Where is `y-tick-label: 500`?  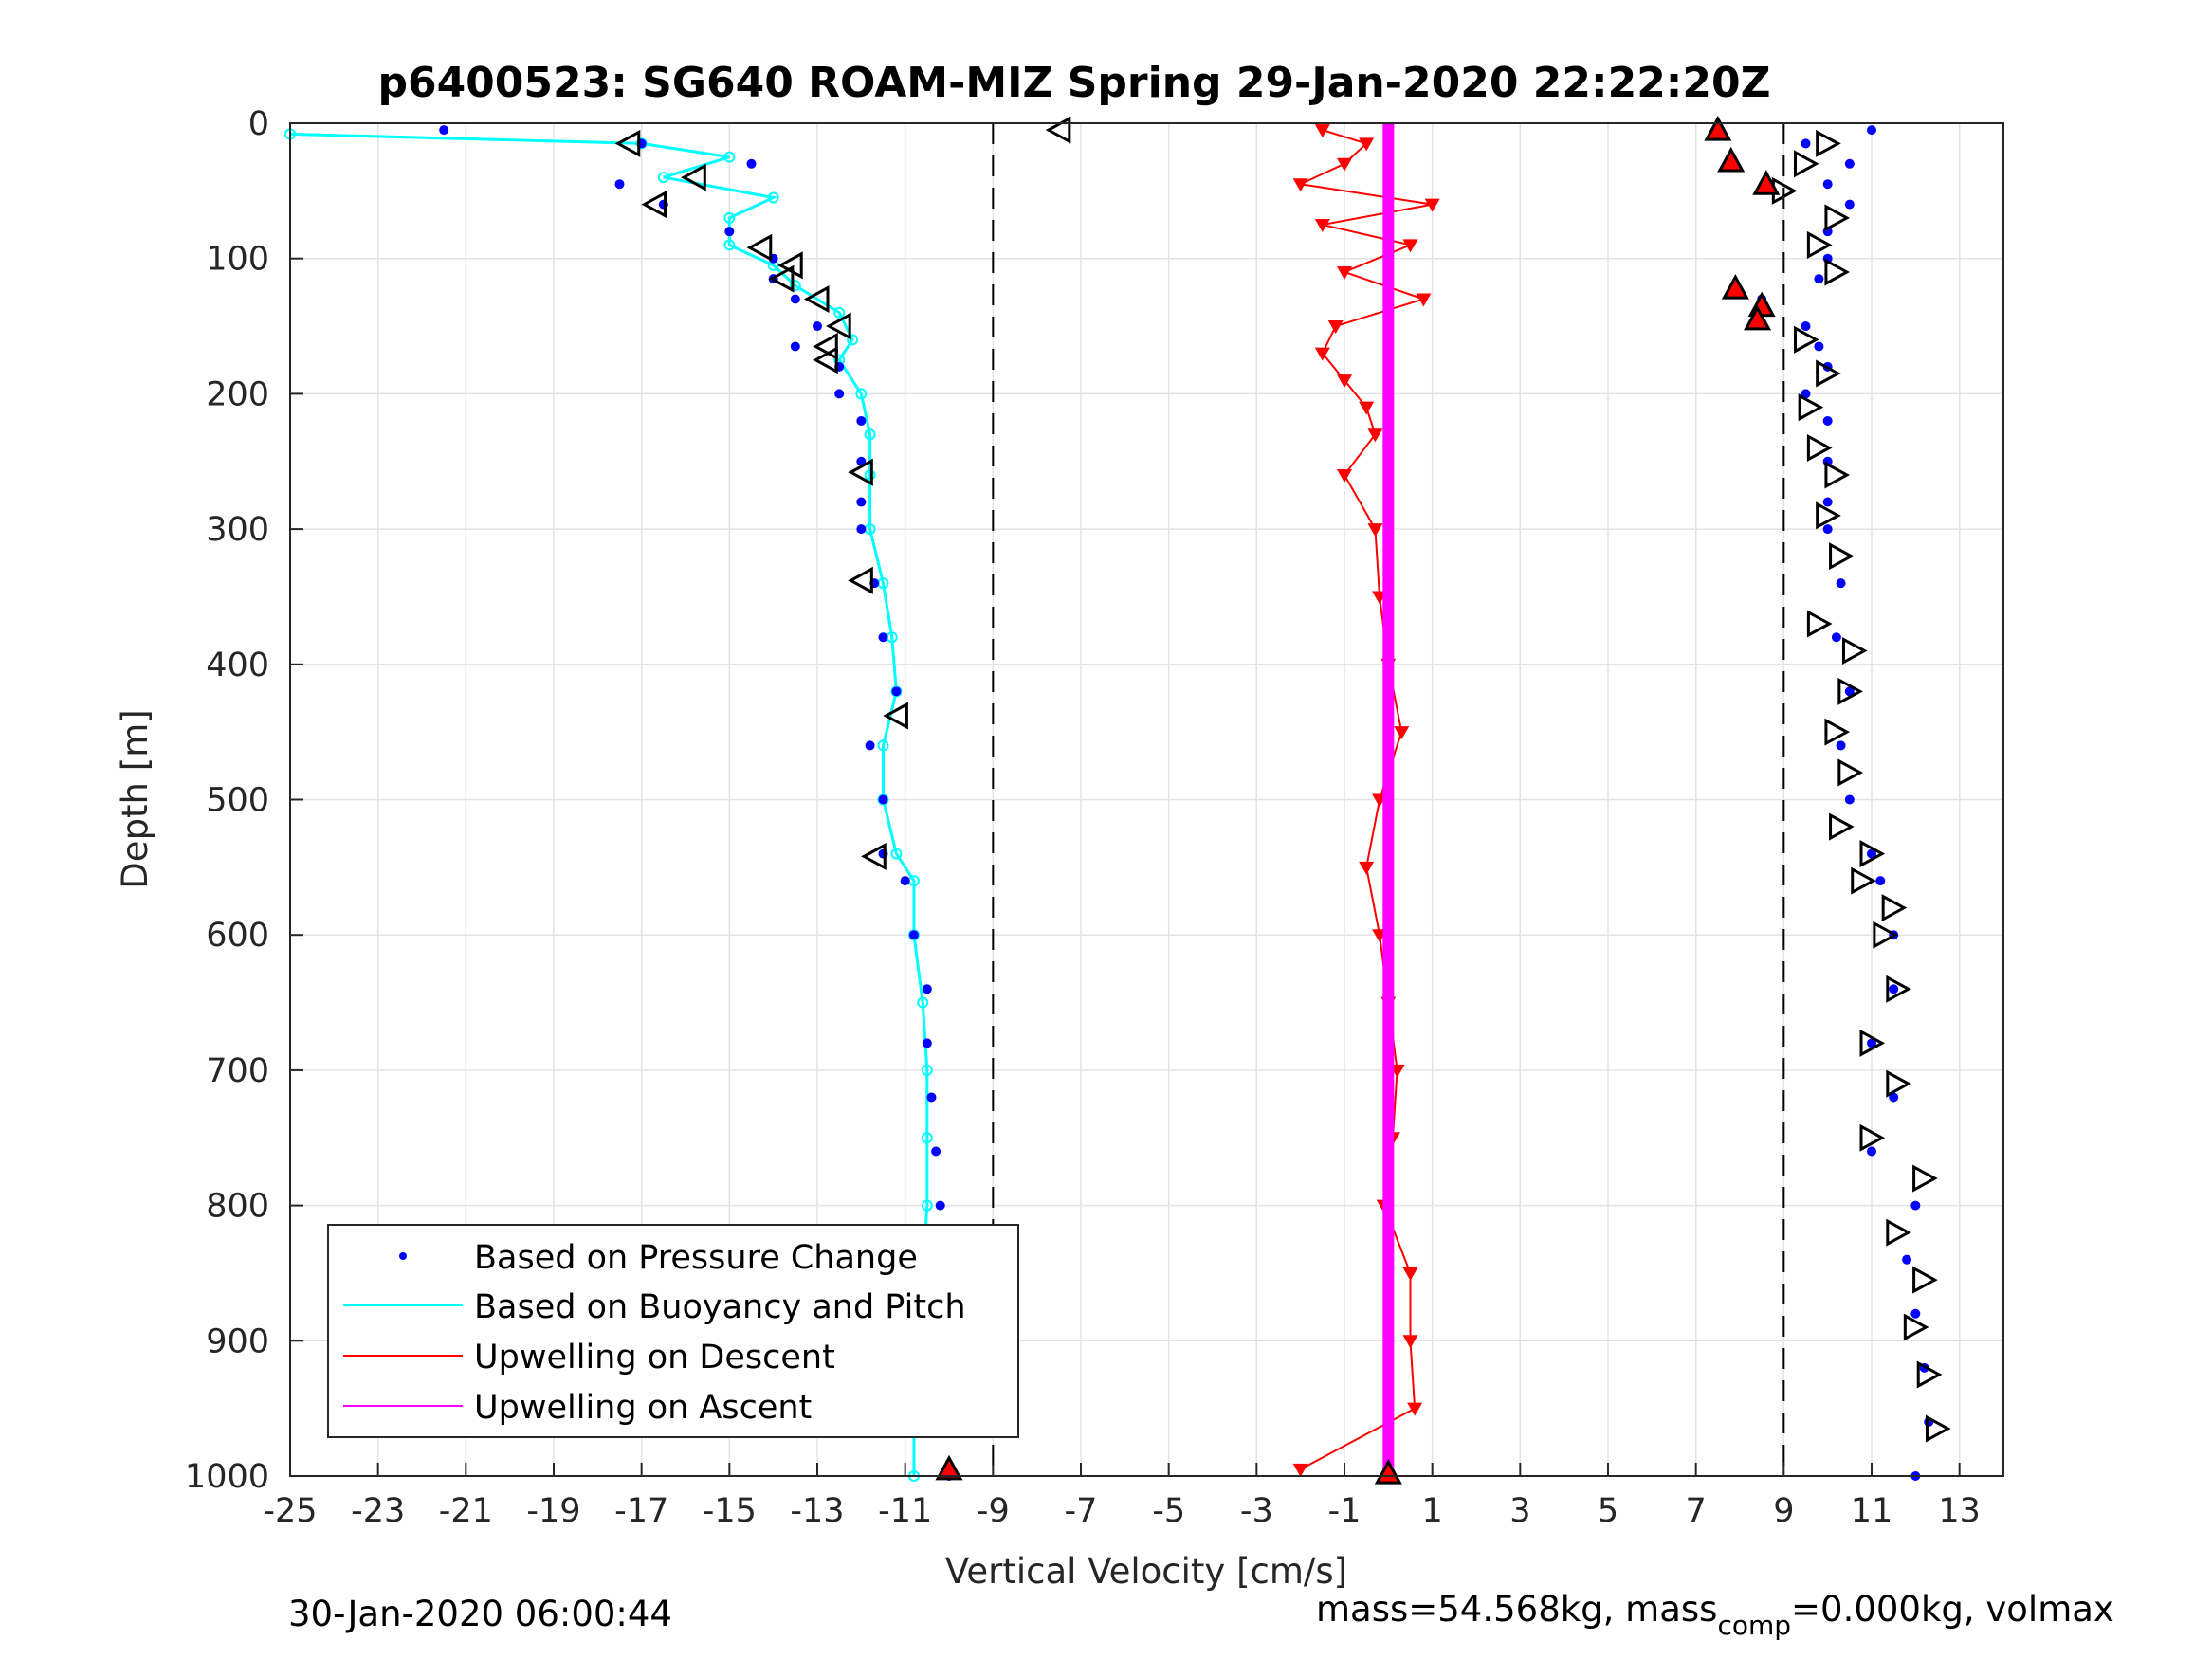 y-tick-label: 500 is located at coordinates (237, 801).